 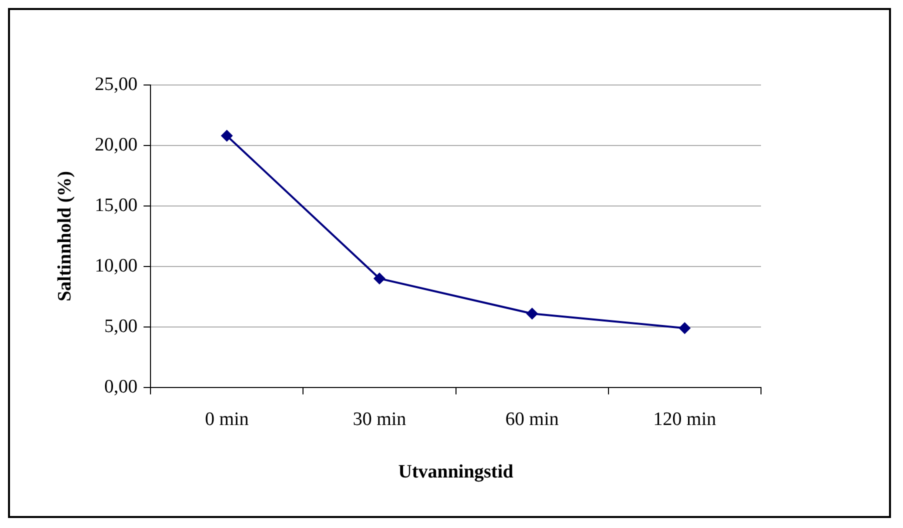 What do you see at coordinates (456, 472) in the screenshot?
I see `x-axis-title: Utvanningstid` at bounding box center [456, 472].